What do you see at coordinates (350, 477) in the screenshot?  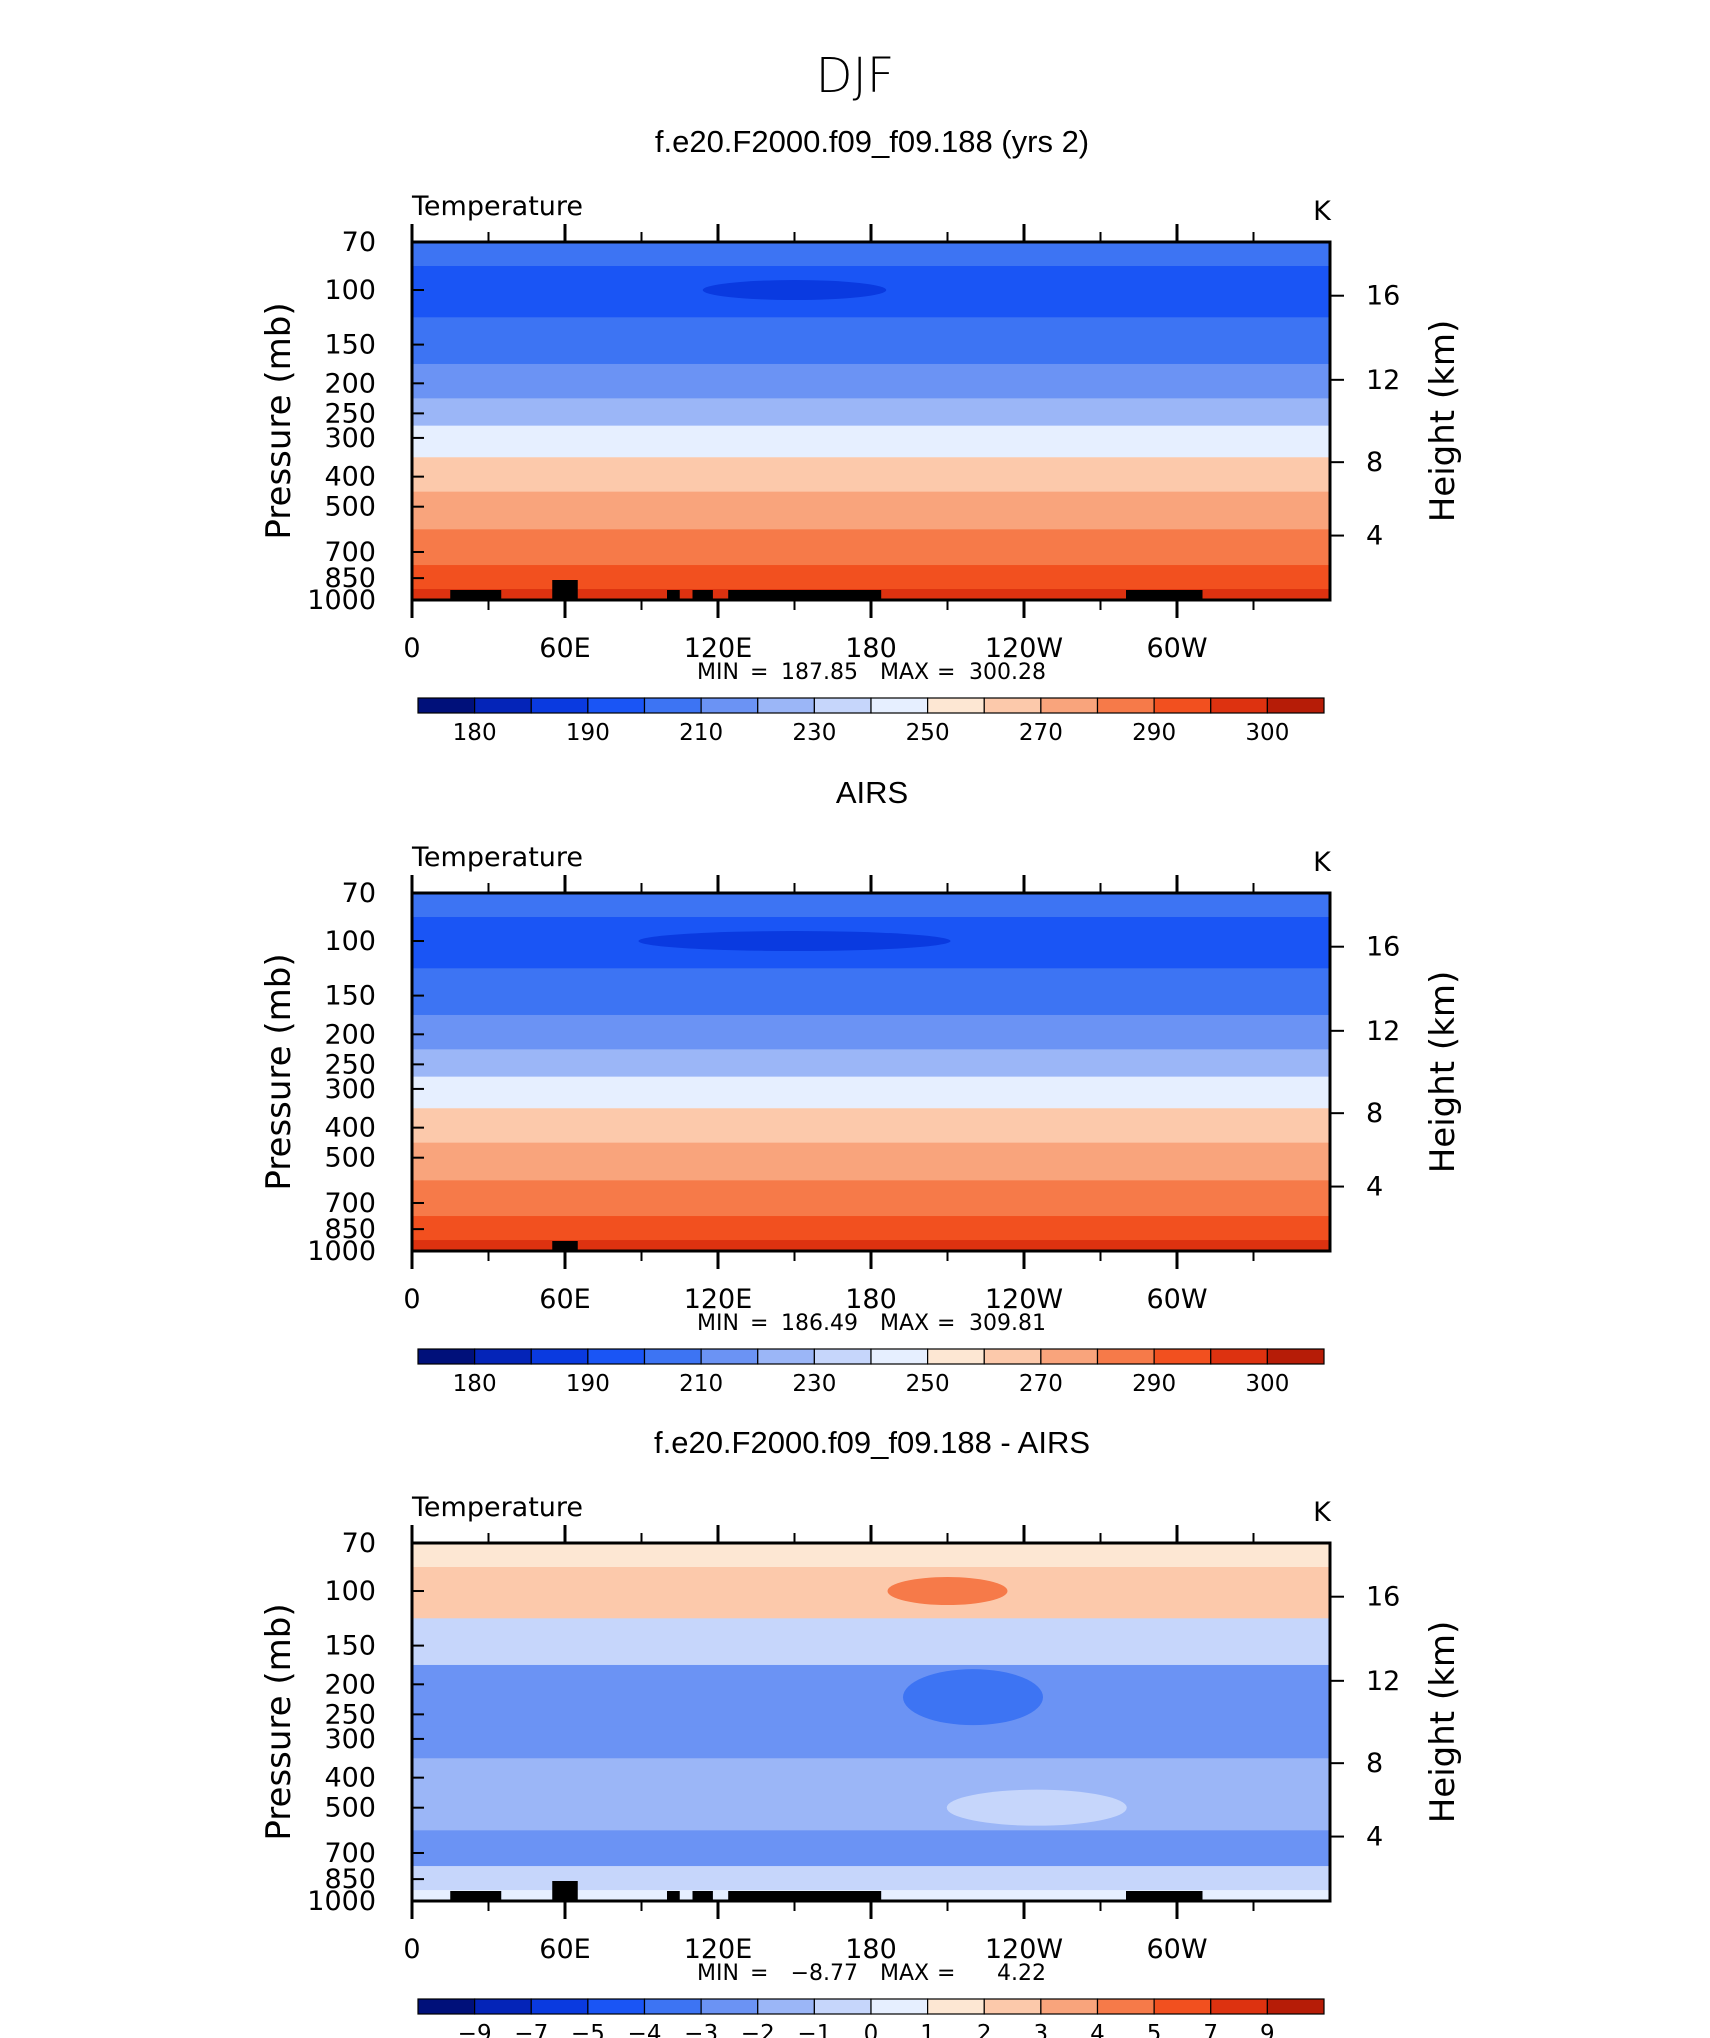 I see `y-tick-label: 400` at bounding box center [350, 477].